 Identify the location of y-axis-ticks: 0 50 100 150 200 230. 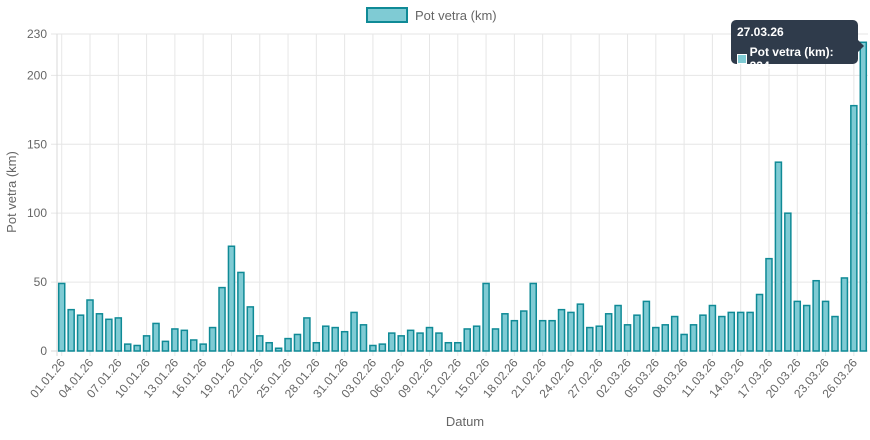
(37, 192).